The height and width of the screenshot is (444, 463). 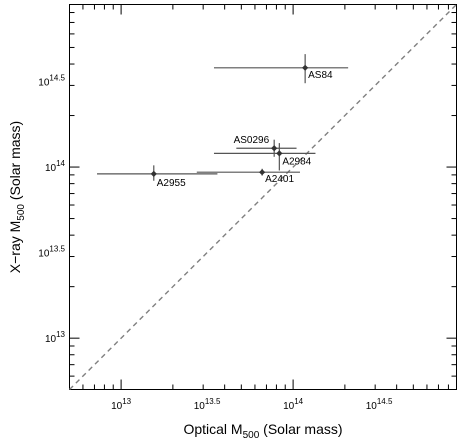 I want to click on x-tick-label: 1014.5, so click(x=379, y=404).